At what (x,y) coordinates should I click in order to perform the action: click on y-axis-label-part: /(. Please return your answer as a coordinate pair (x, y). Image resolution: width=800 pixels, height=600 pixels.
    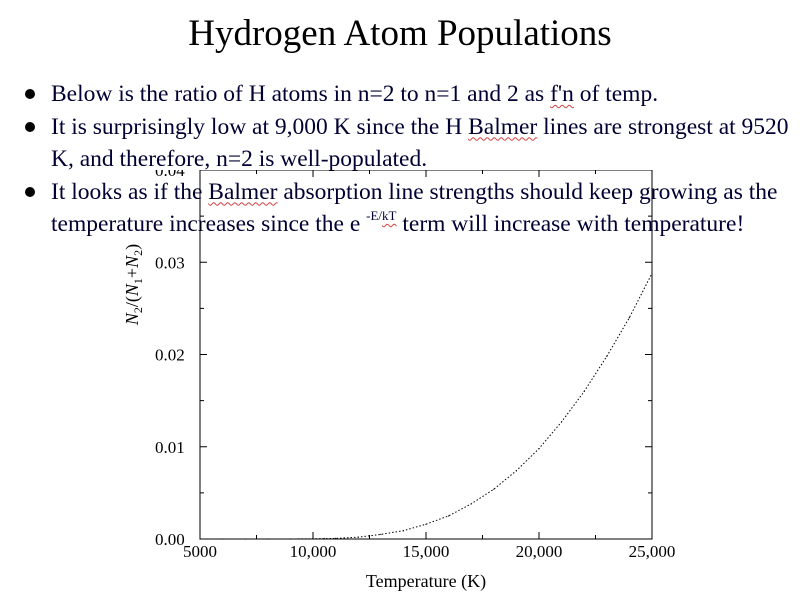
    Looking at the image, I should click on (132, 301).